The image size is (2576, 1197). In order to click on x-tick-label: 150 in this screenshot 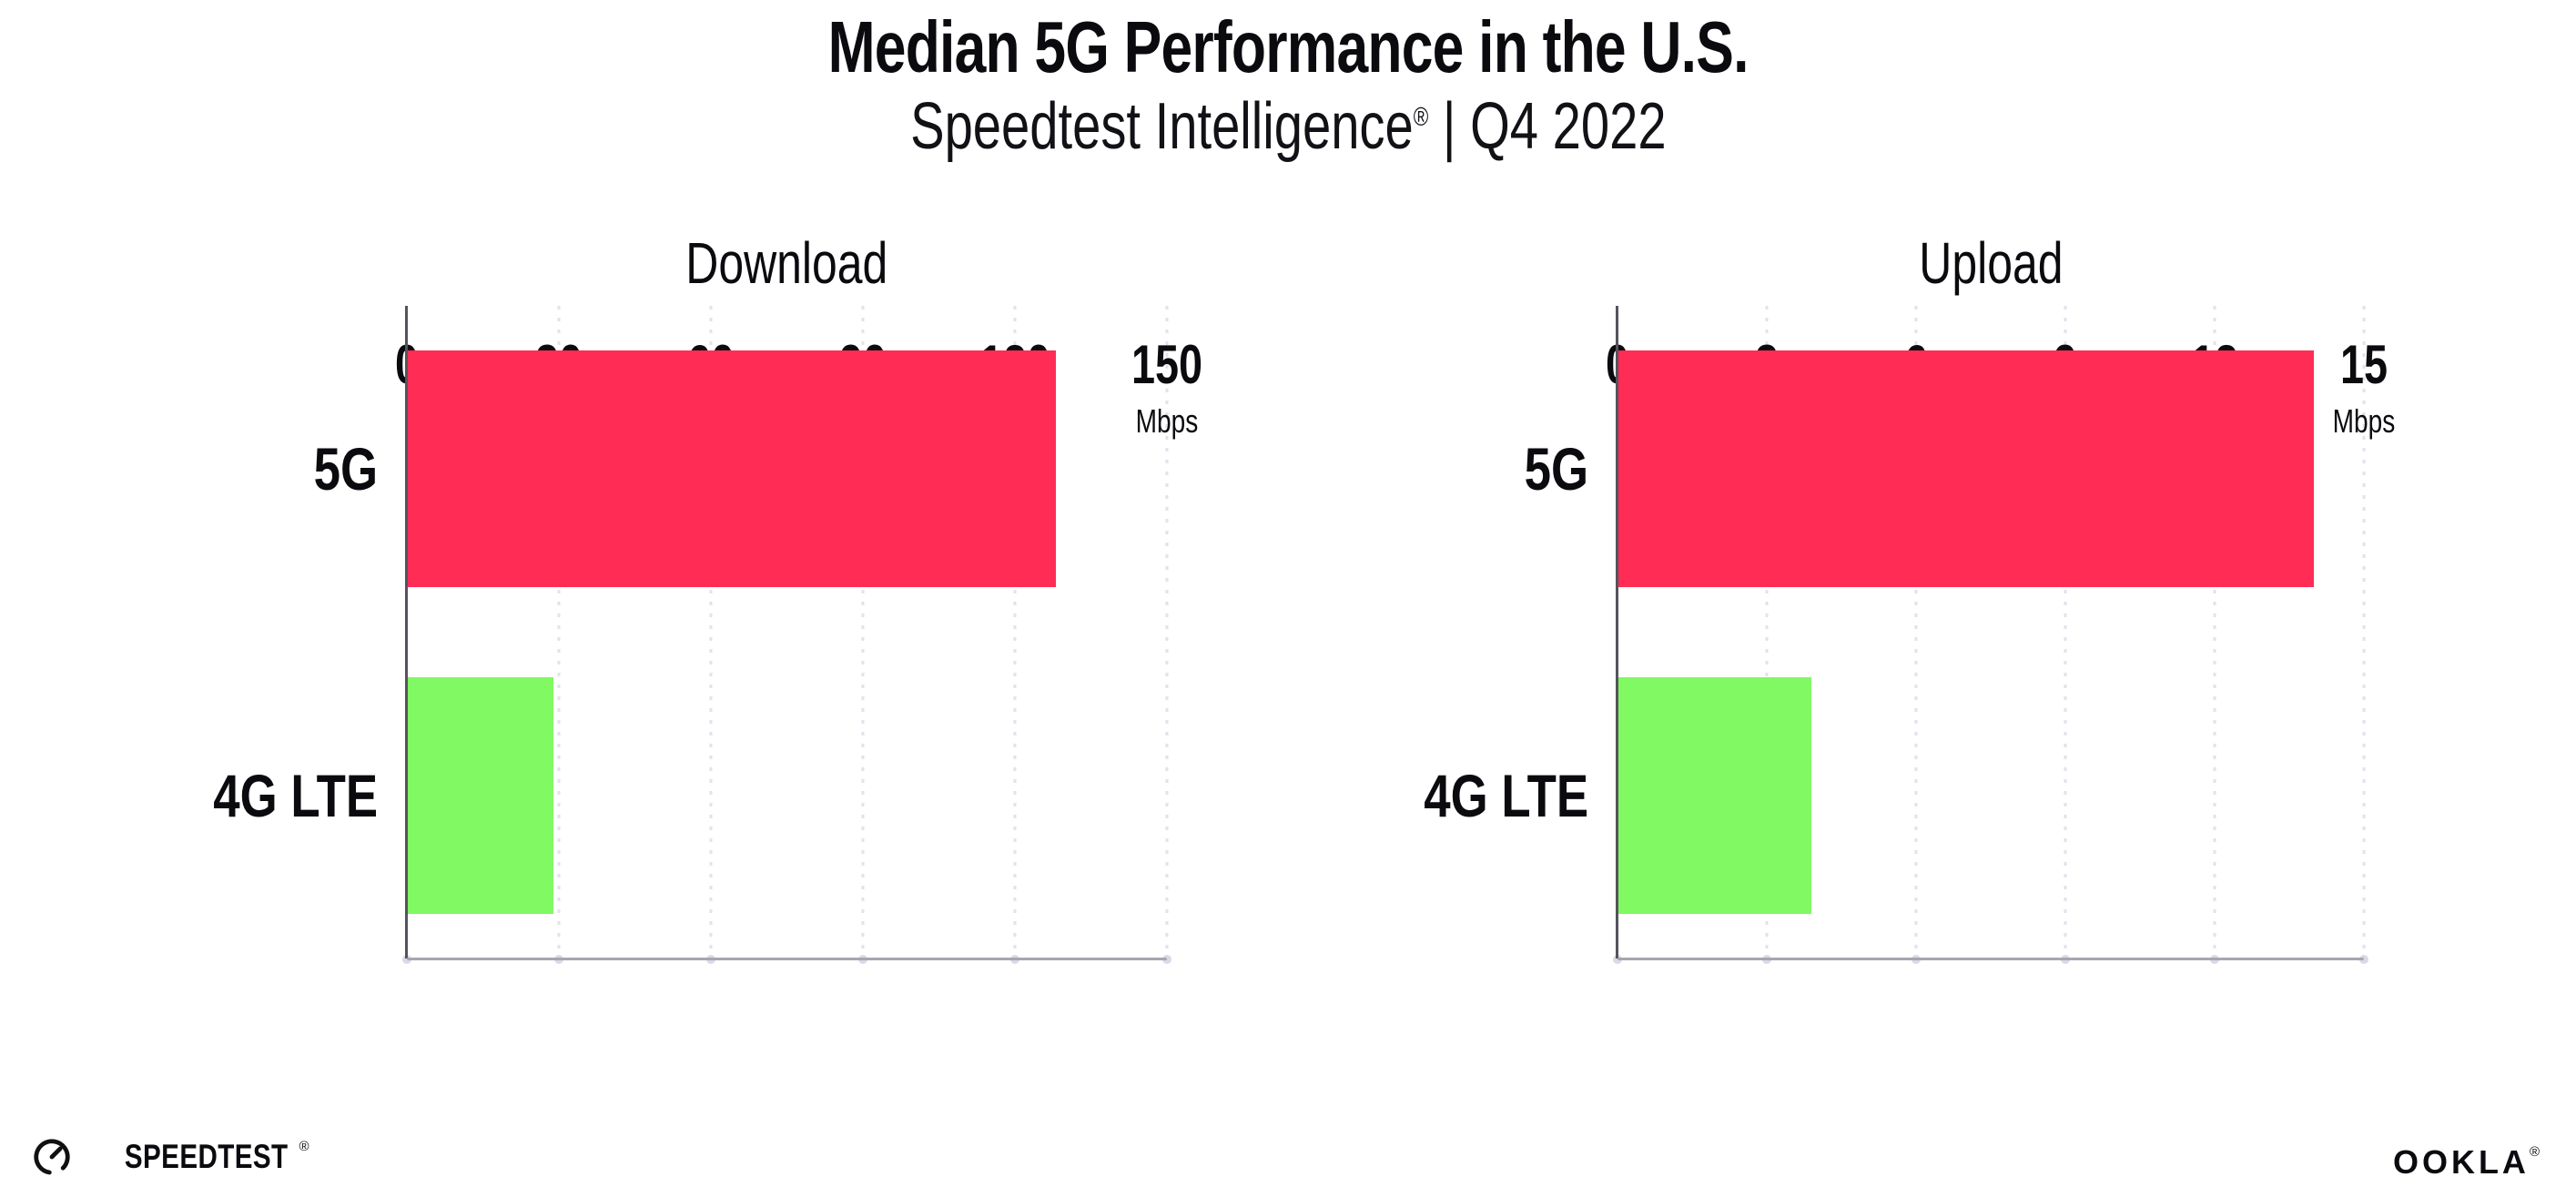, I will do `click(1167, 364)`.